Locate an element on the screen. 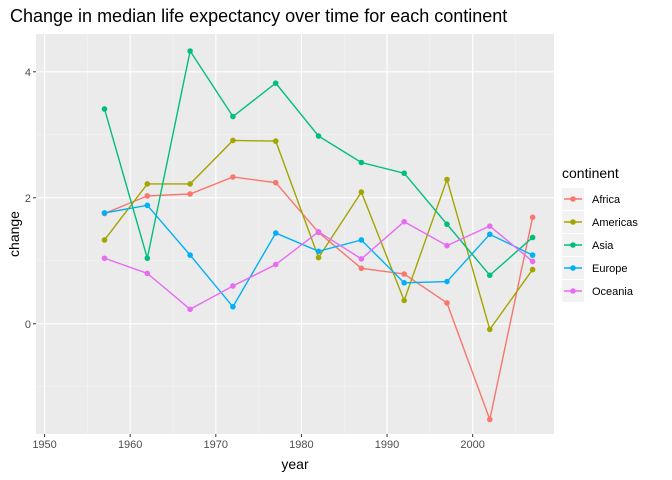 This screenshot has height=480, width=672. legend-item-oceania: Oceania is located at coordinates (598, 291).